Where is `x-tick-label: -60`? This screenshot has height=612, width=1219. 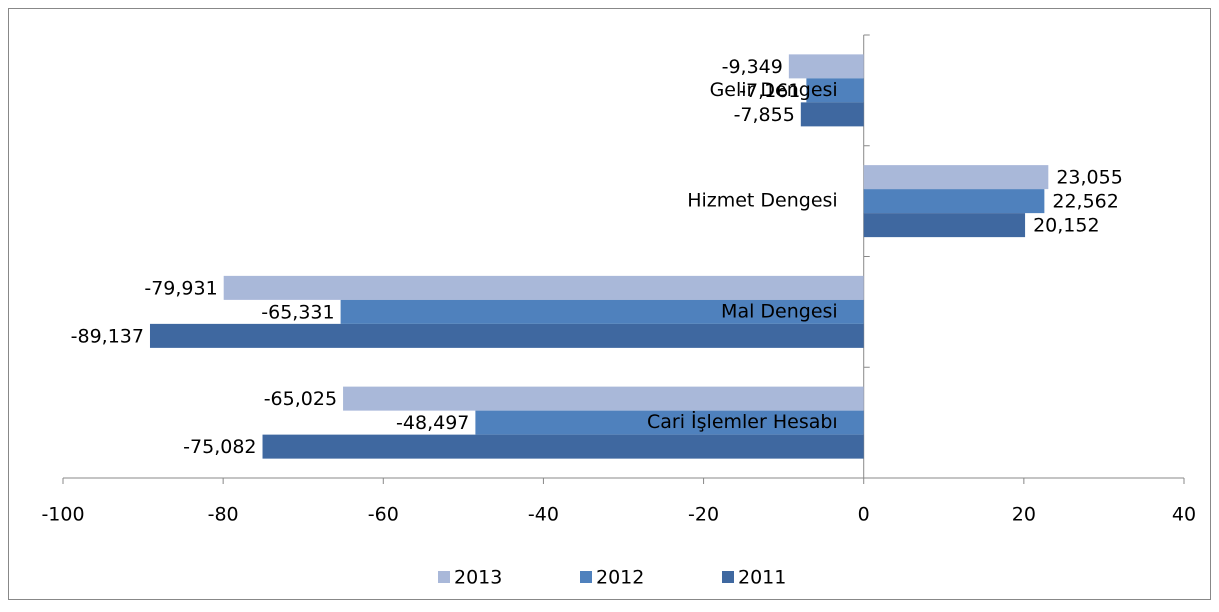
x-tick-label: -60 is located at coordinates (383, 515).